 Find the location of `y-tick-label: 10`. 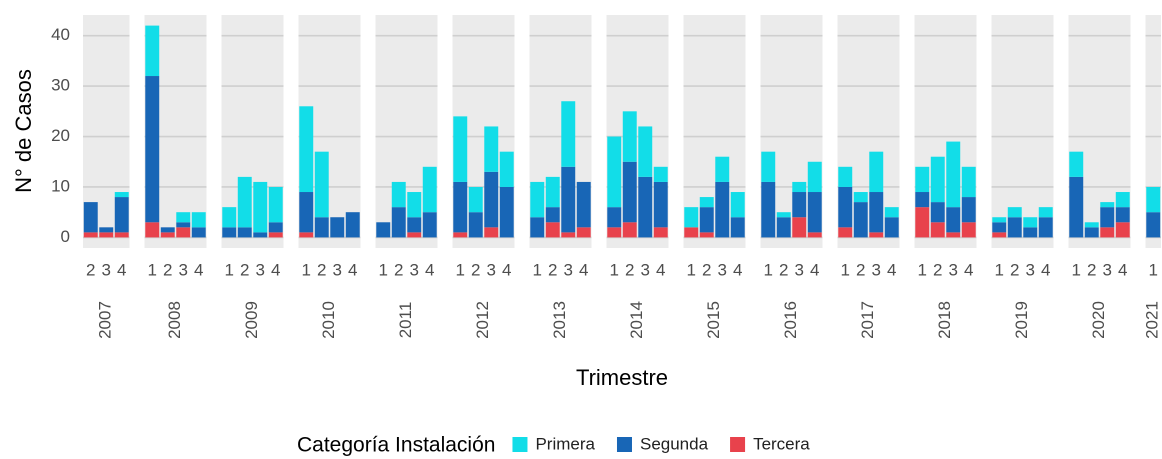

y-tick-label: 10 is located at coordinates (60, 185).